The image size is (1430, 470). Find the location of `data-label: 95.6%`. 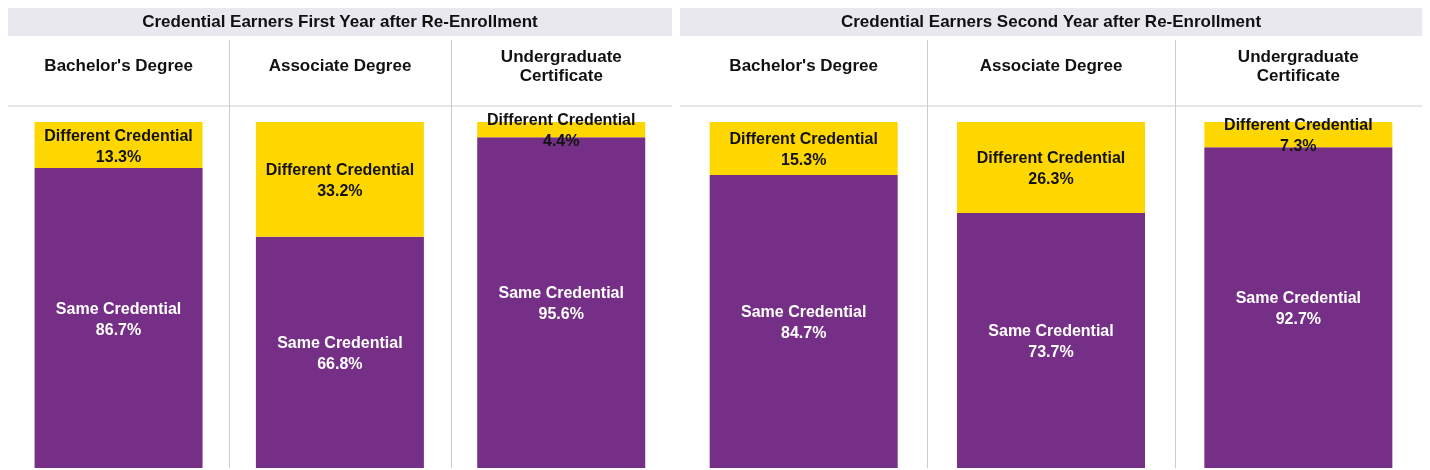

data-label: 95.6% is located at coordinates (561, 313).